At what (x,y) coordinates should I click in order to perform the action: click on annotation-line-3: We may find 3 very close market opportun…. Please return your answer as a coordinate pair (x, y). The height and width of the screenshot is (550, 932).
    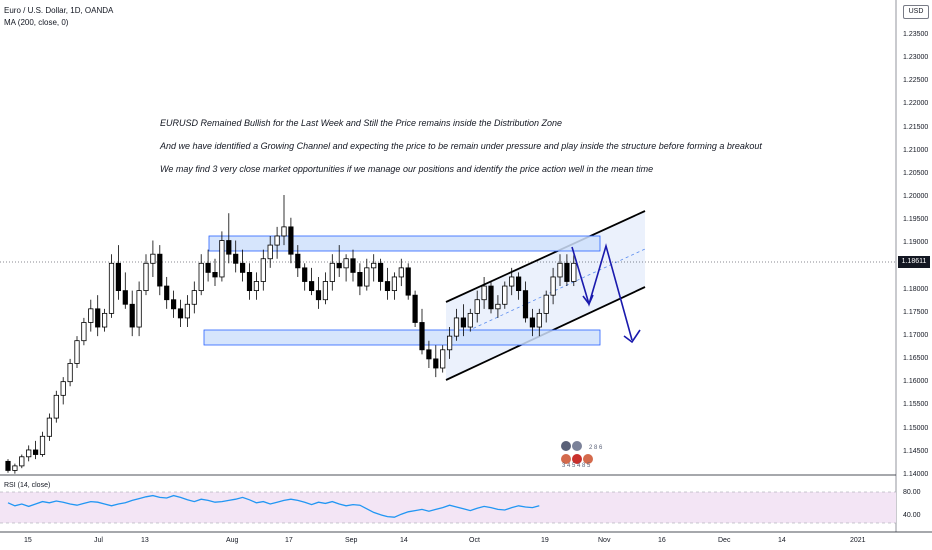
    Looking at the image, I should click on (407, 169).